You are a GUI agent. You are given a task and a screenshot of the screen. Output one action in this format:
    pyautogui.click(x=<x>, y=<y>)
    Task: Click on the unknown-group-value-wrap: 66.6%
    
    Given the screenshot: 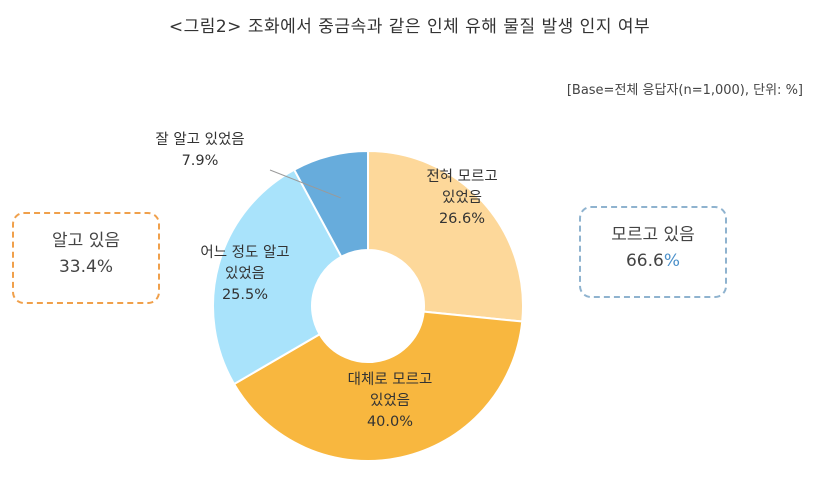 What is the action you would take?
    pyautogui.click(x=653, y=261)
    